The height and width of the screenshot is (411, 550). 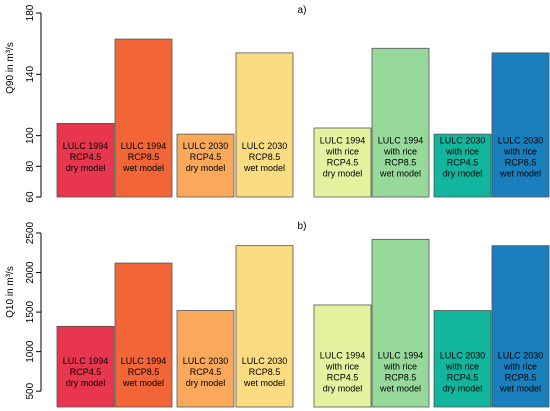 What do you see at coordinates (302, 10) in the screenshot?
I see `panel-a-label: a)` at bounding box center [302, 10].